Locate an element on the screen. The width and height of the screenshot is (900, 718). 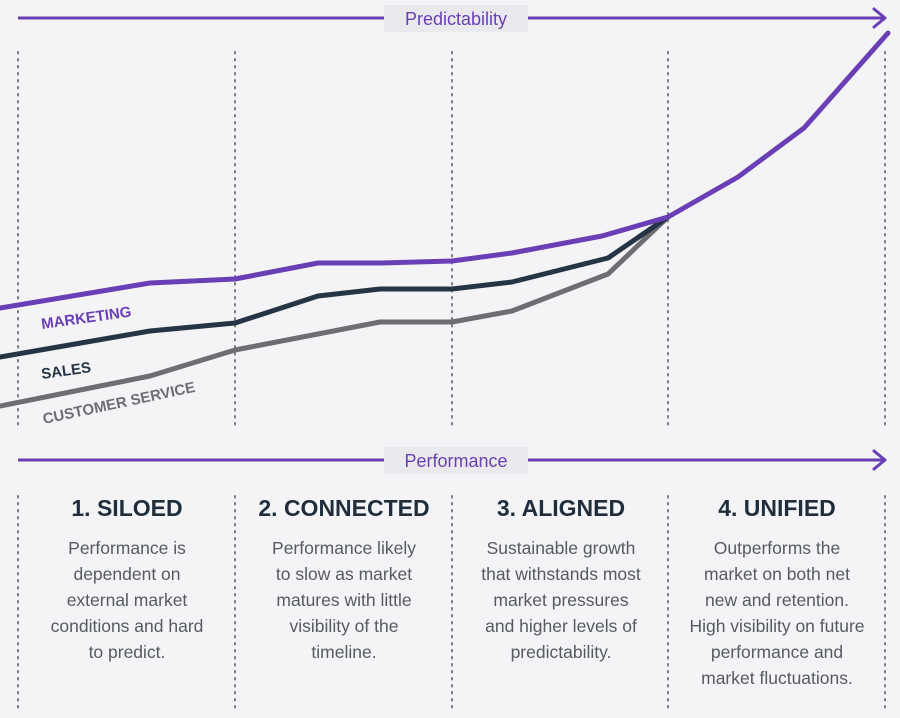
performance-arrow-icon is located at coordinates (879, 460).